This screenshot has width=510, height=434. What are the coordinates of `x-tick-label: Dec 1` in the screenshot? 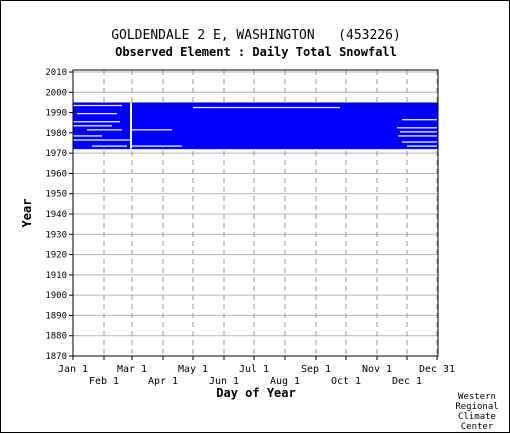 It's located at (407, 381).